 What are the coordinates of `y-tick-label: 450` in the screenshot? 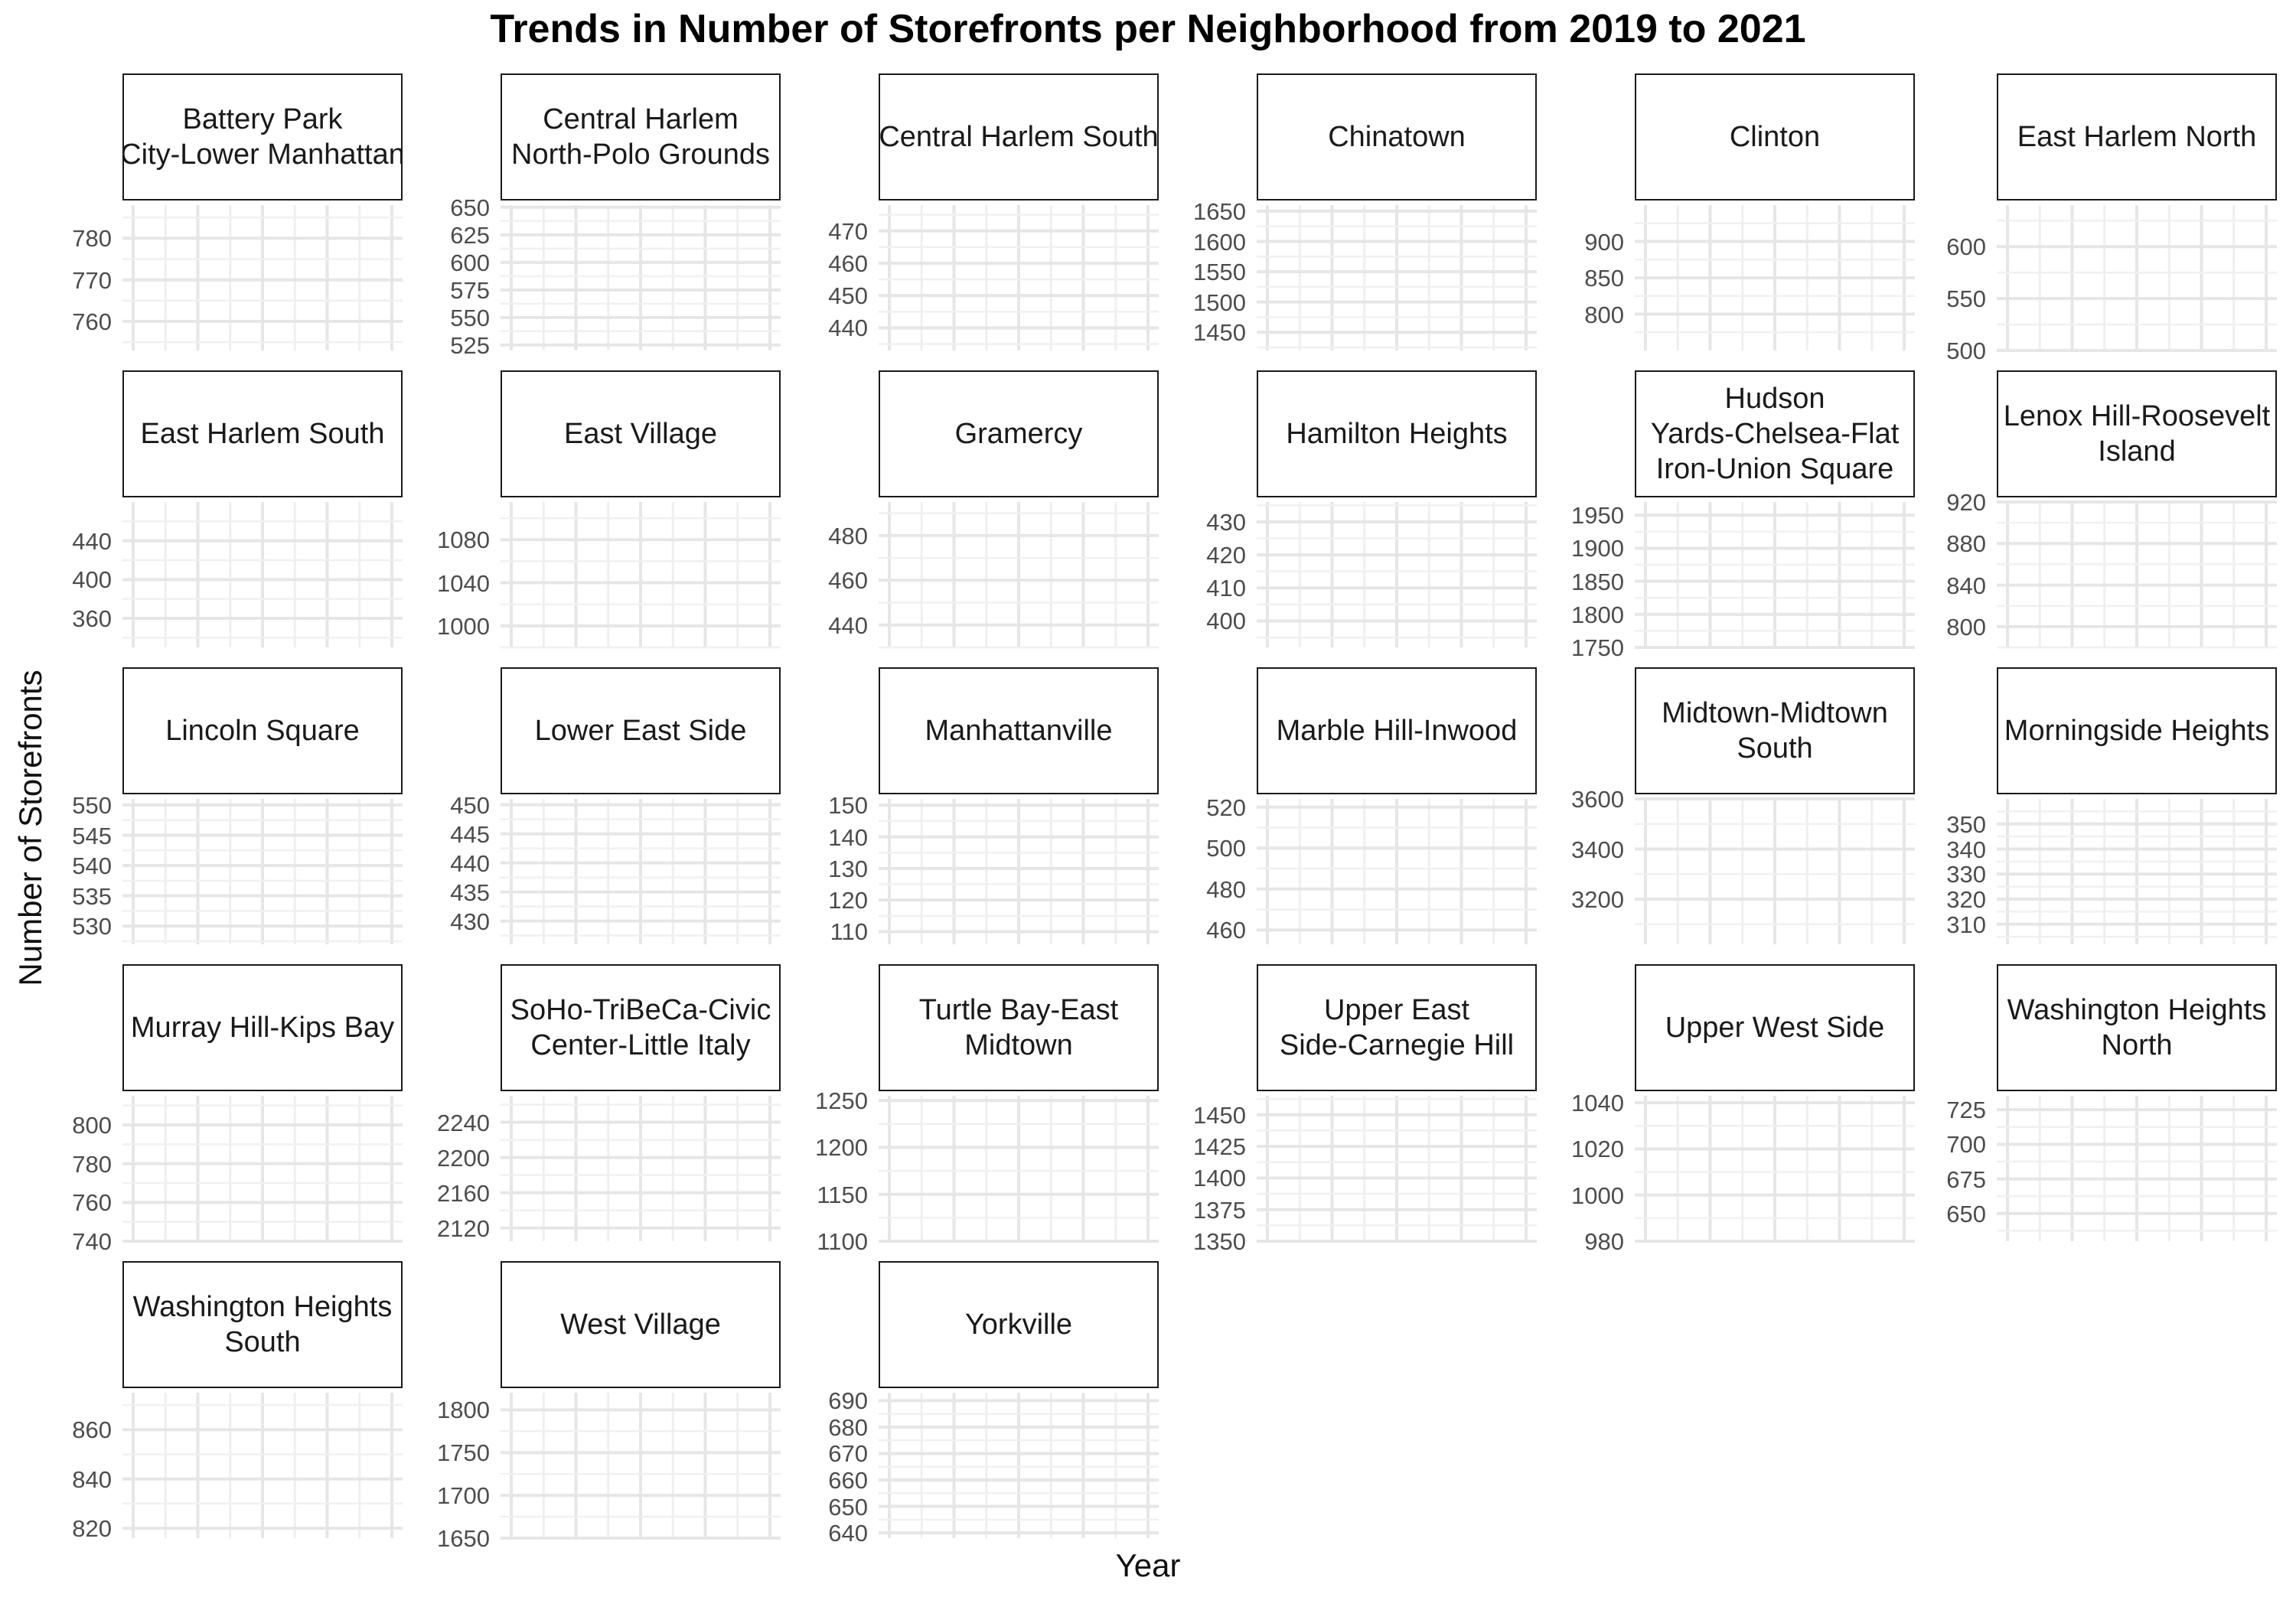 It's located at (470, 805).